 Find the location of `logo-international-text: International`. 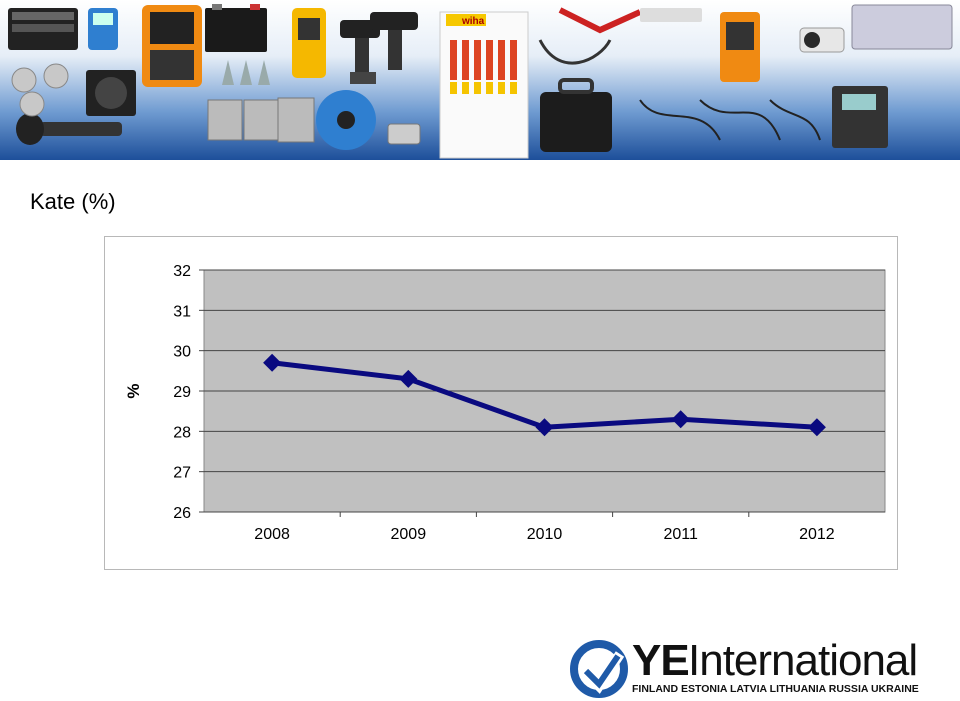

logo-international-text: International is located at coordinates (803, 660).